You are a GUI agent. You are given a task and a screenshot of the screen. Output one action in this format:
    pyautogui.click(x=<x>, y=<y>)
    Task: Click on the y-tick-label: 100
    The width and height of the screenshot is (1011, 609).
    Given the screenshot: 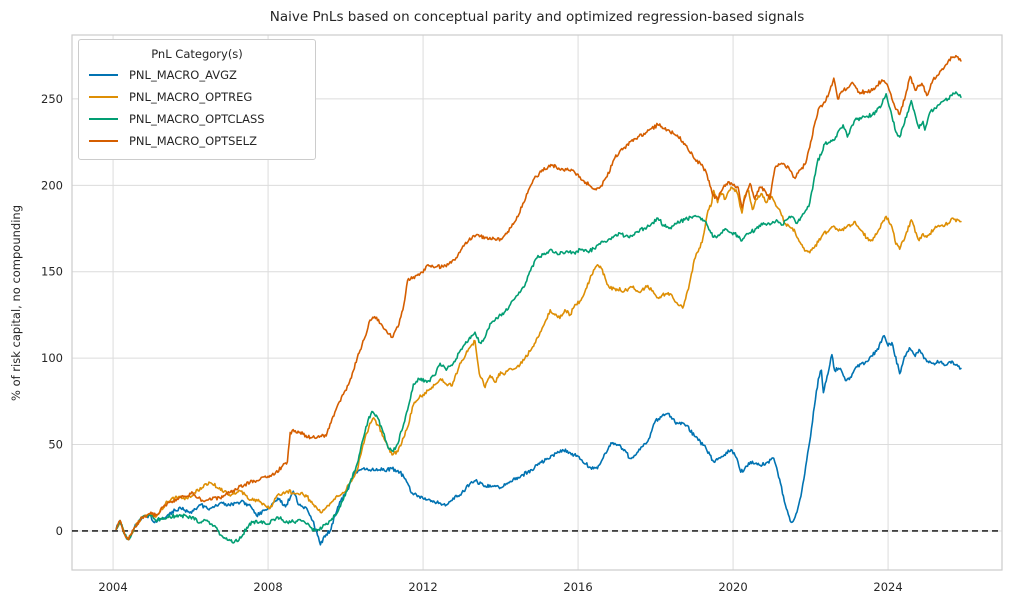 What is the action you would take?
    pyautogui.click(x=52, y=358)
    